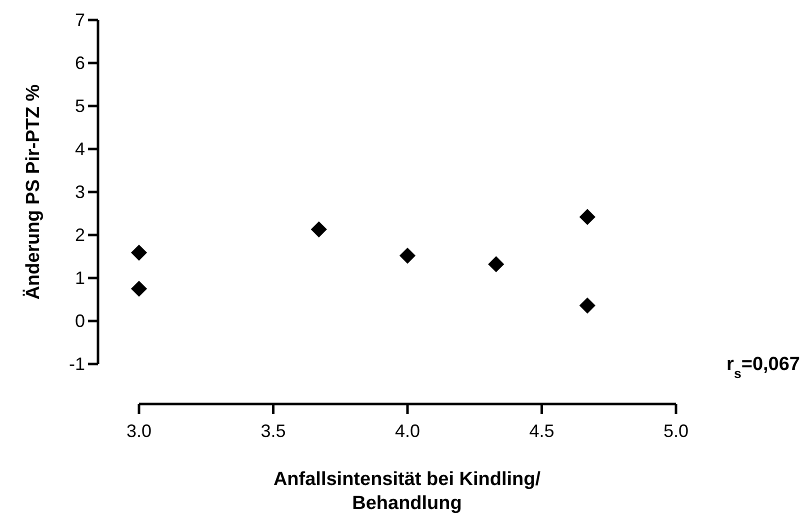 Image resolution: width=803 pixels, height=527 pixels. What do you see at coordinates (79, 106) in the screenshot?
I see `y-tick-label: 5` at bounding box center [79, 106].